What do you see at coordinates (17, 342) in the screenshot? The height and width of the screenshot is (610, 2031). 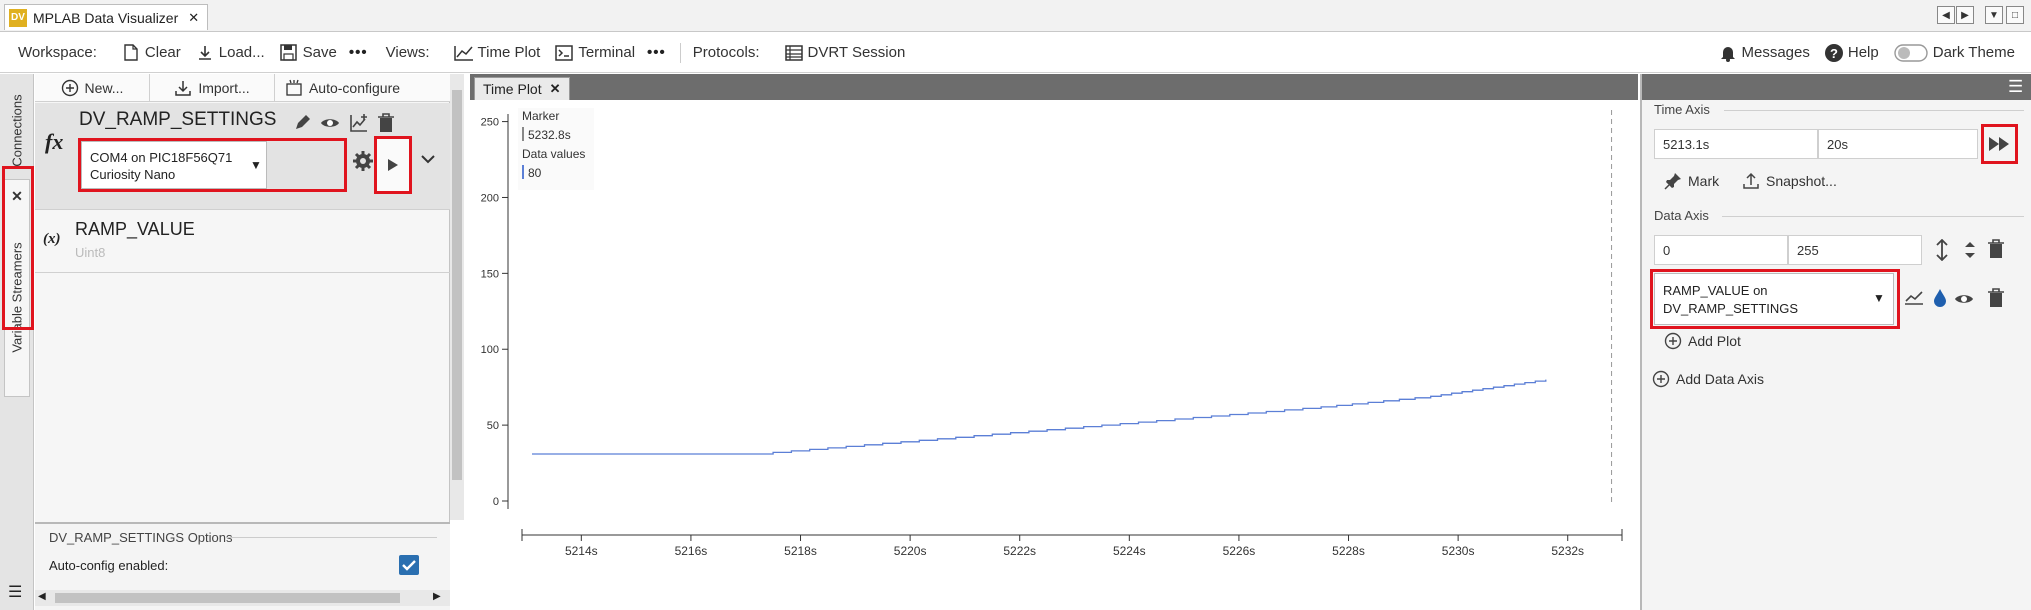 I see `side-rail: Connections ✕ Variable Streamers ☰` at bounding box center [17, 342].